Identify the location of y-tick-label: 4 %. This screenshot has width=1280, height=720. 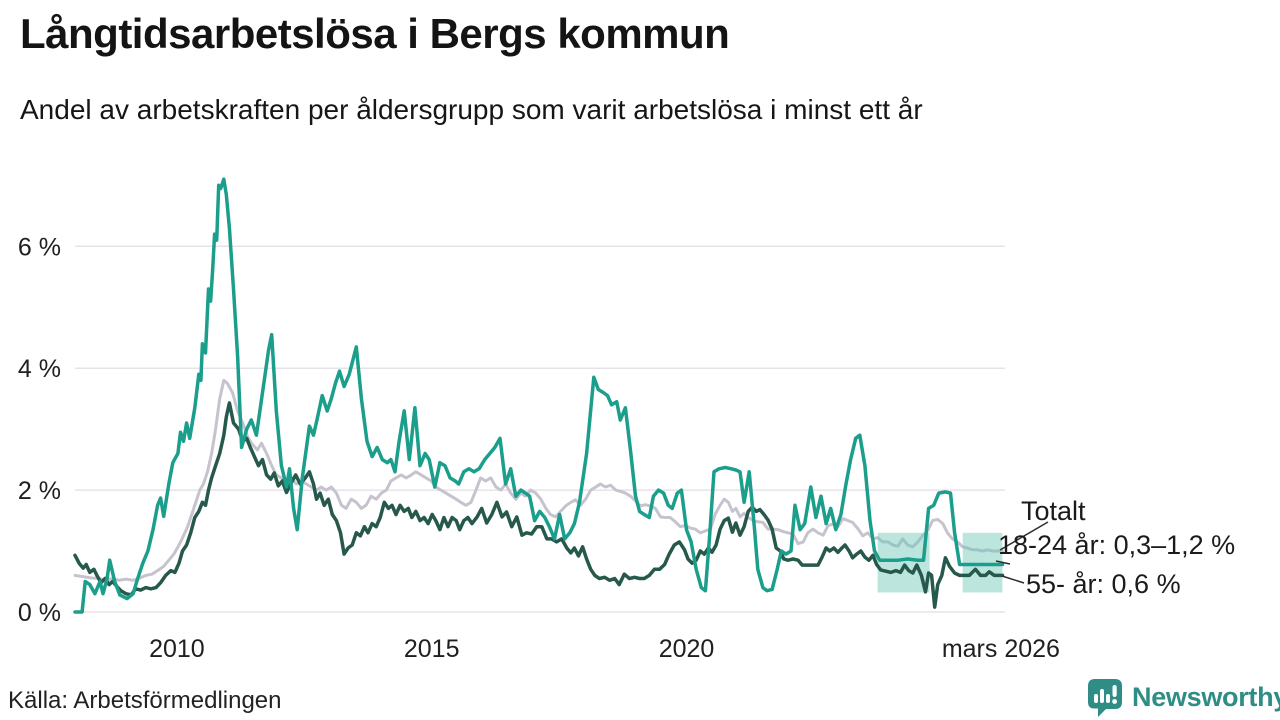
(39, 369).